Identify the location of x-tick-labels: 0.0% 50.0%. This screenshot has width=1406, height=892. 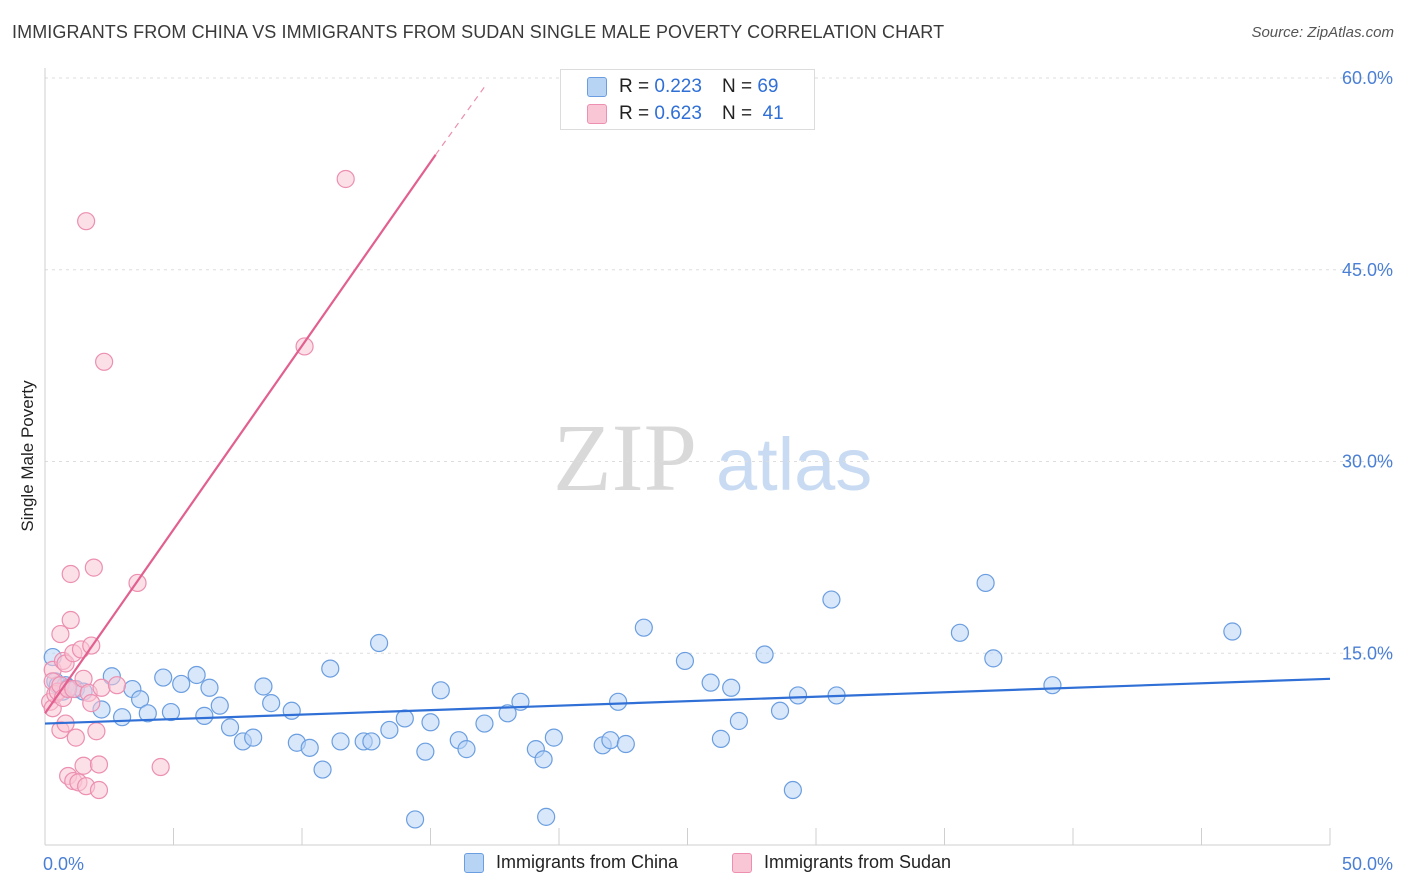
(718, 864).